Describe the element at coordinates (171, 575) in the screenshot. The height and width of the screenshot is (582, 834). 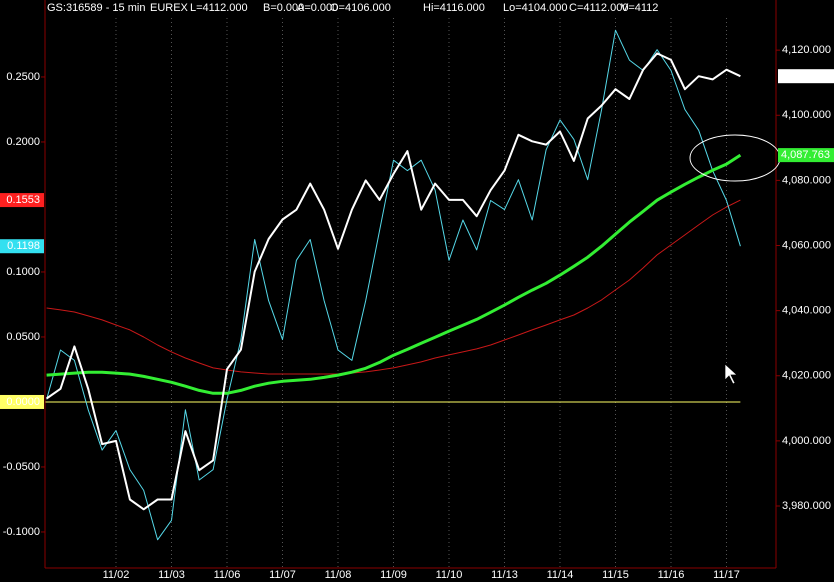
I see `x-tick-label: 11/03` at that location.